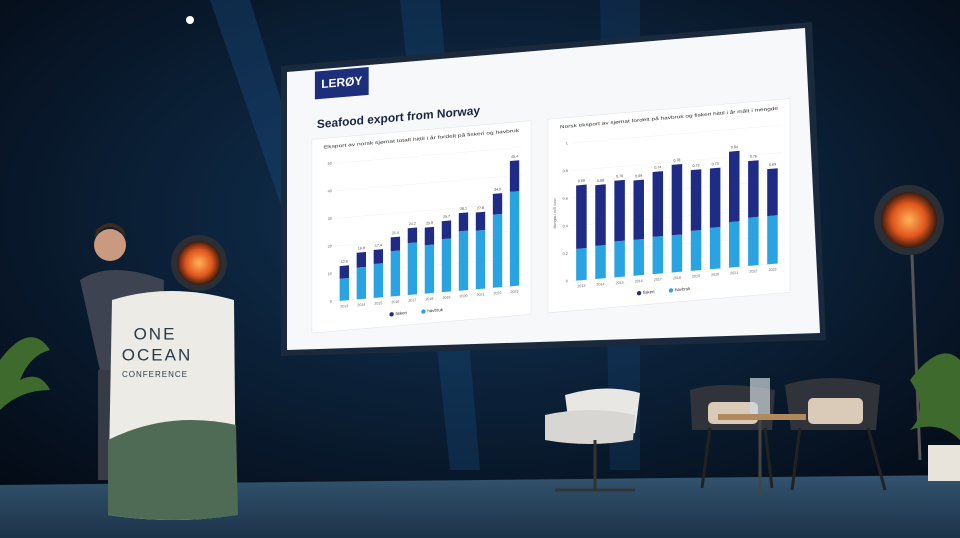  Describe the element at coordinates (565, 199) in the screenshot. I see `y-tick-label: 0.6` at that location.